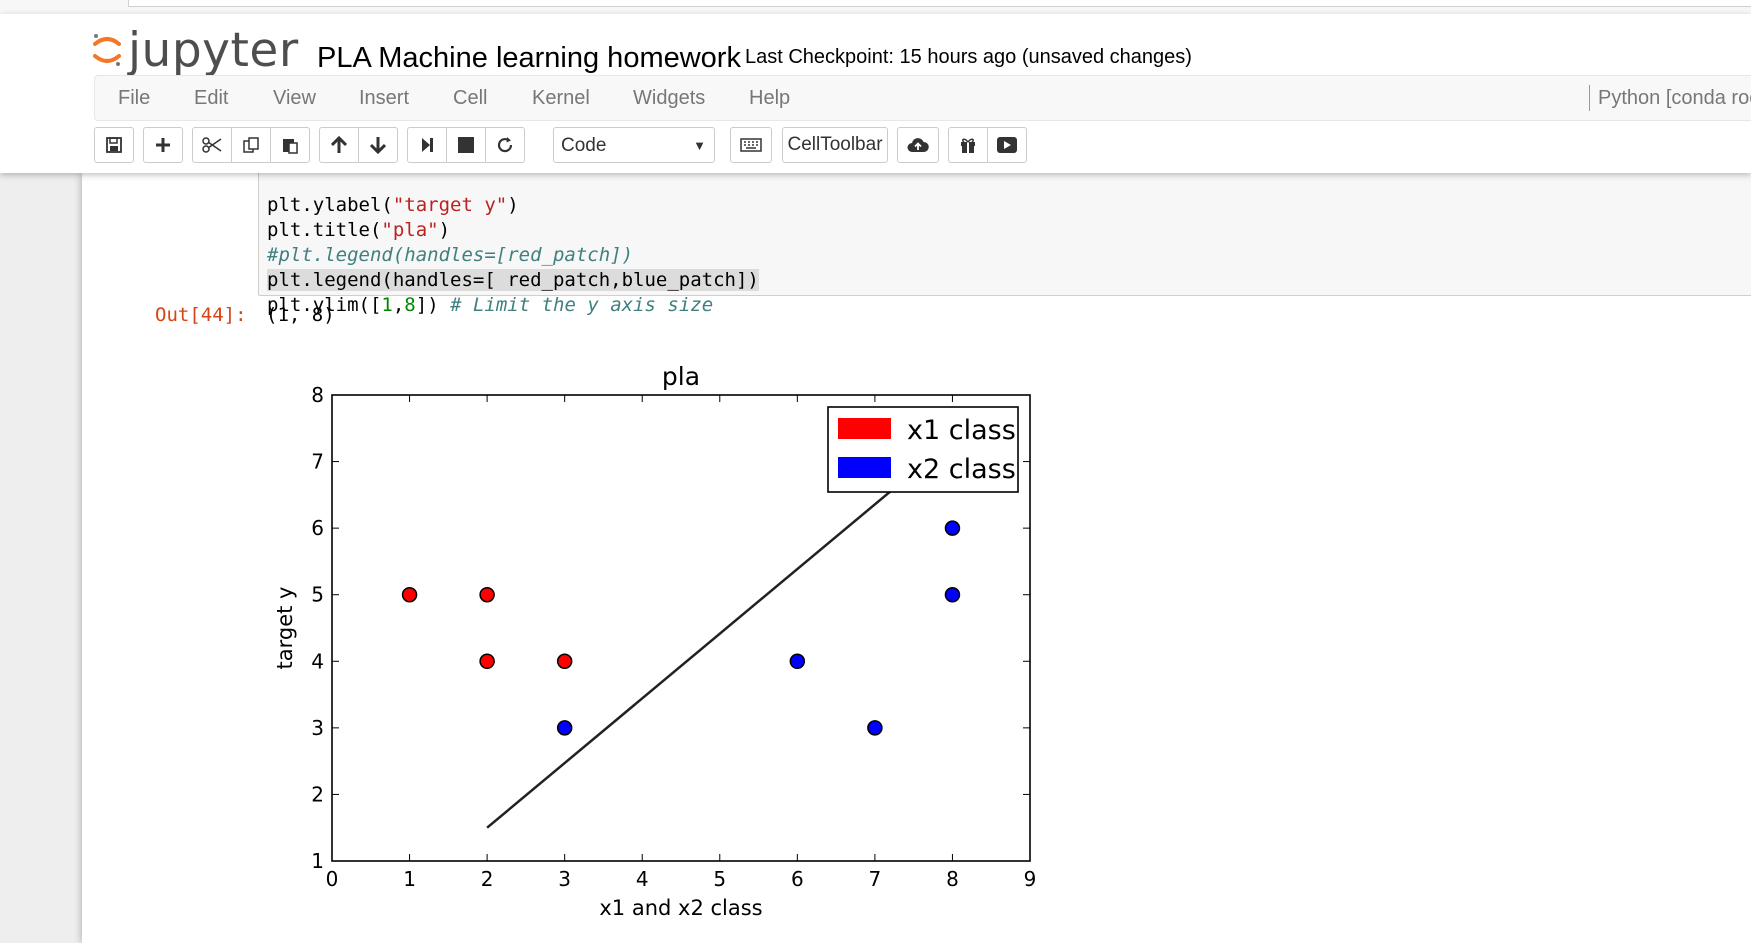  What do you see at coordinates (952, 879) in the screenshot?
I see `x-tick-label: 8` at bounding box center [952, 879].